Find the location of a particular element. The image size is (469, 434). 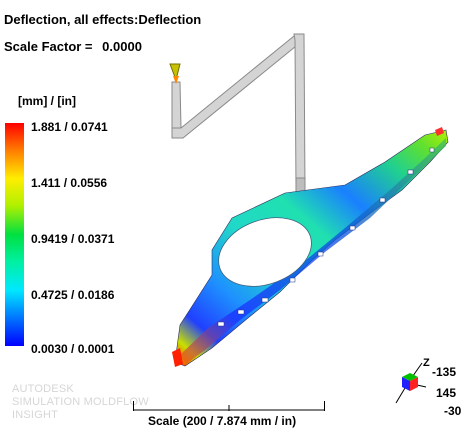

scale-factor-readout: Scale Factor = 0.0000 is located at coordinates (73, 46).